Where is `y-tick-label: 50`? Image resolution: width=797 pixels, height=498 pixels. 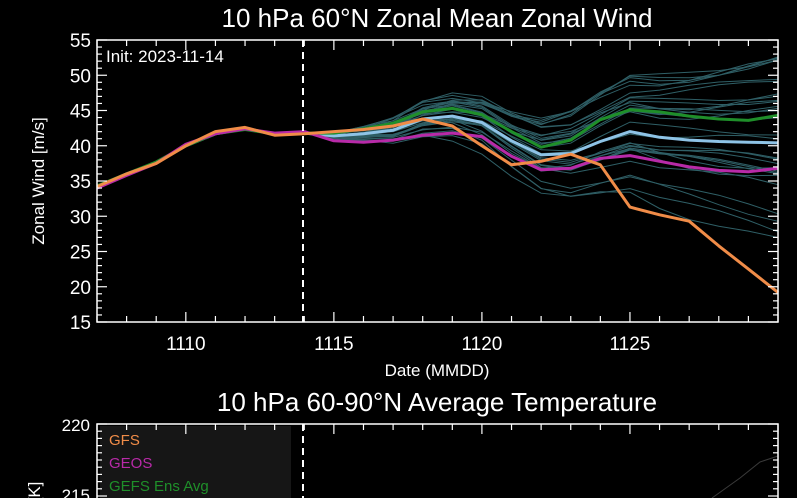
y-tick-label: 50 is located at coordinates (80, 76).